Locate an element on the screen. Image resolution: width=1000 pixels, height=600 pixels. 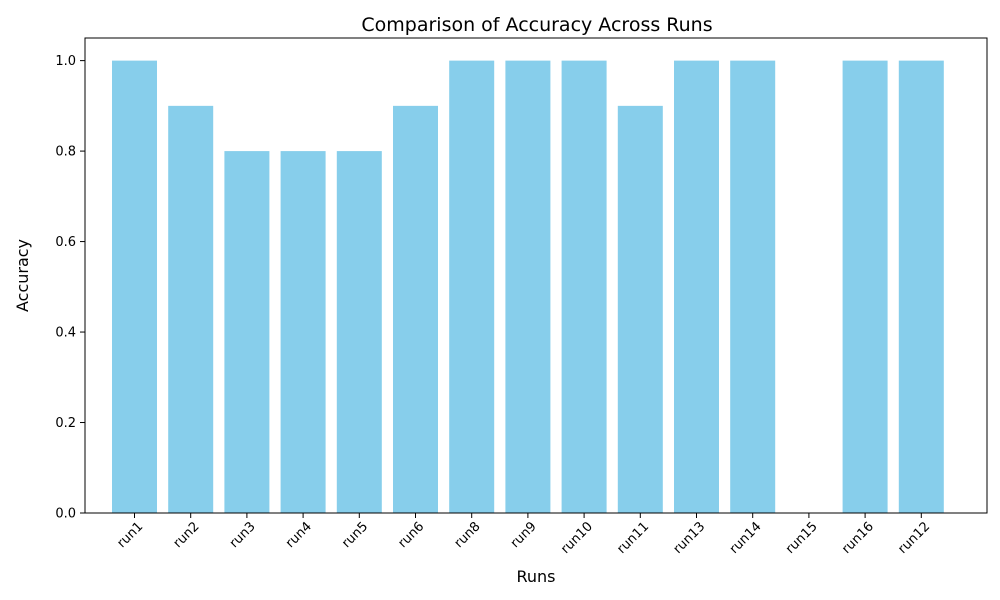
x-tick-label: run10 is located at coordinates (577, 538).